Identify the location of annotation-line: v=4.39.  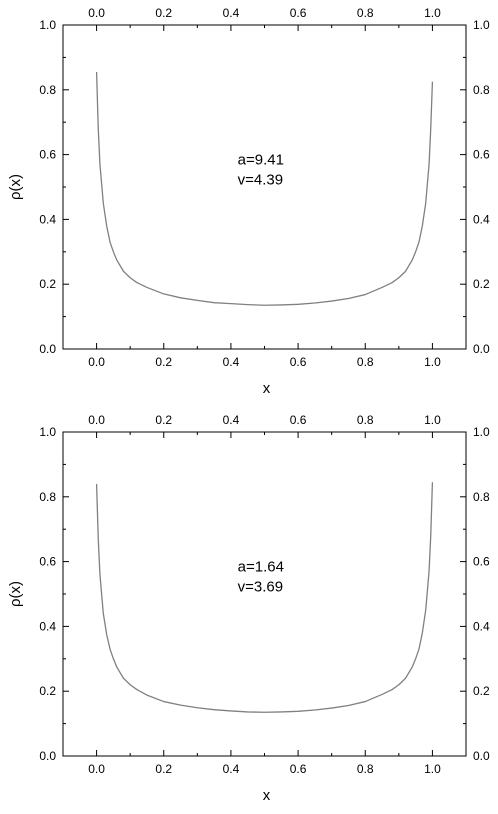
(260, 179).